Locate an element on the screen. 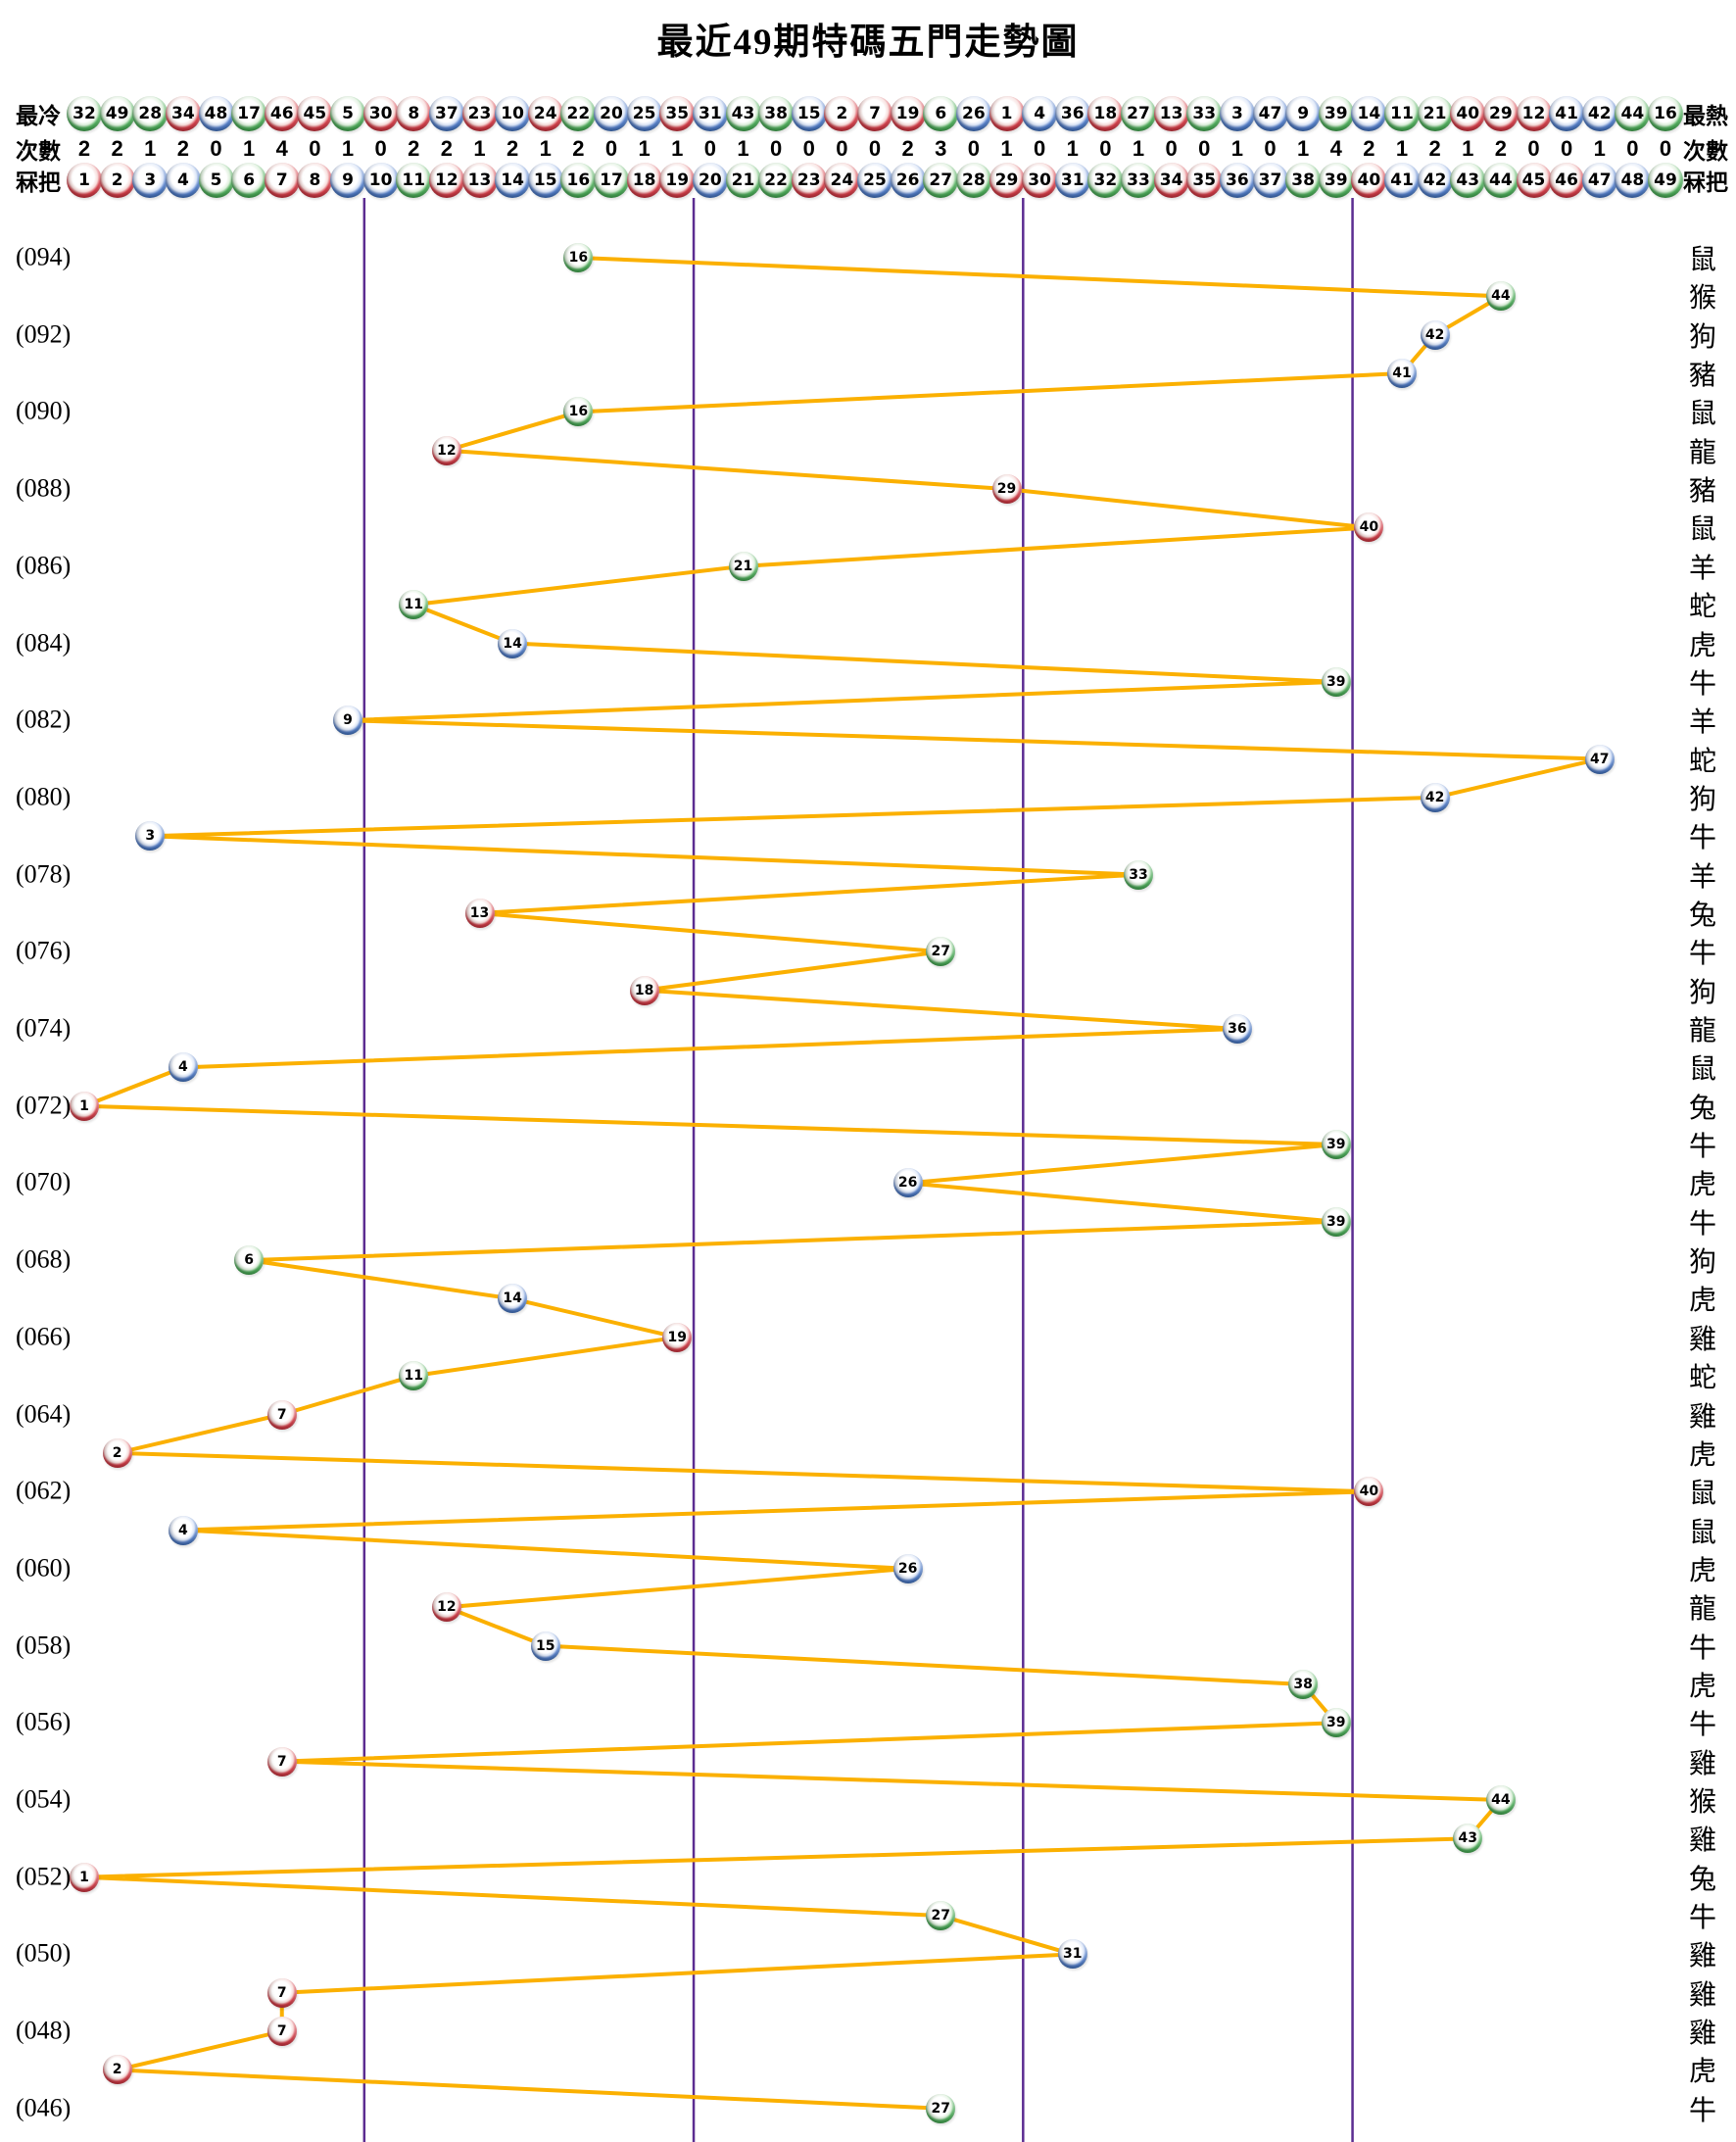  number-scale-ball: 13 is located at coordinates (480, 180).